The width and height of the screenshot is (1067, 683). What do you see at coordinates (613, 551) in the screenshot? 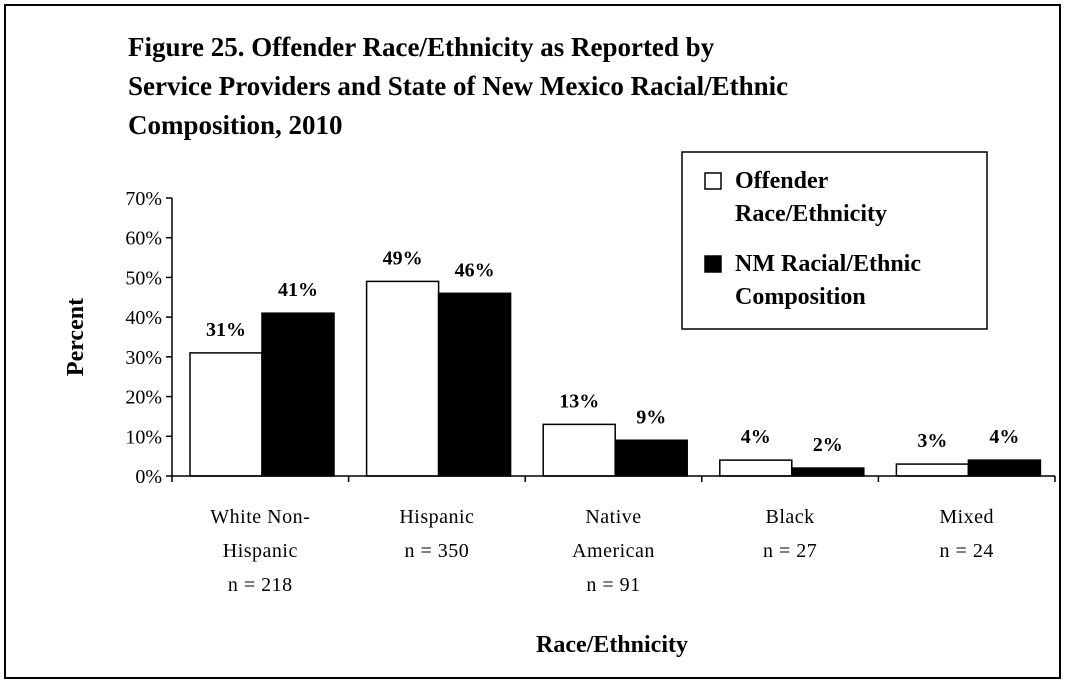
I see `x-category-label: American` at bounding box center [613, 551].